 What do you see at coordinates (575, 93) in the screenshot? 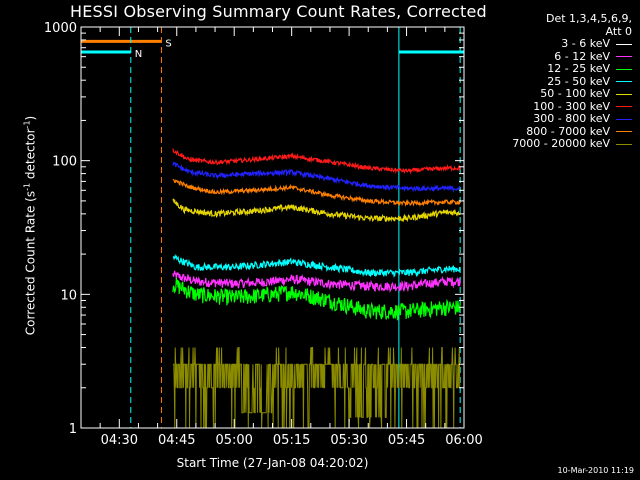
I see `legend-label: 50 - 100 keV` at bounding box center [575, 93].